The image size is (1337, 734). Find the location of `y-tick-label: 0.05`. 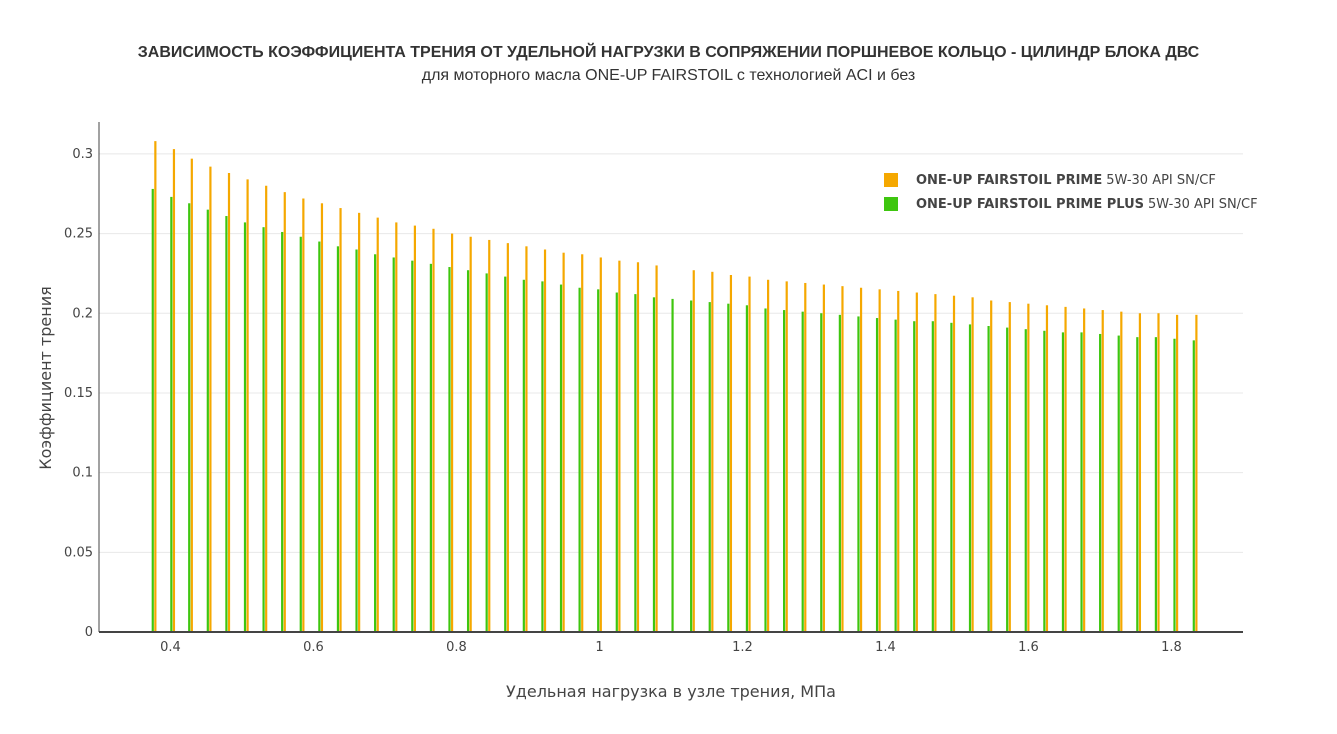

y-tick-label: 0.05 is located at coordinates (78, 552).